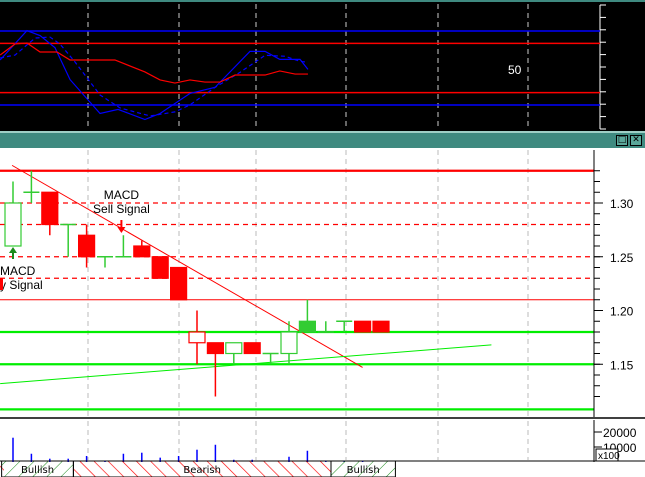 The image size is (645, 477). I want to click on annotation-text: y Signal, so click(21, 285).